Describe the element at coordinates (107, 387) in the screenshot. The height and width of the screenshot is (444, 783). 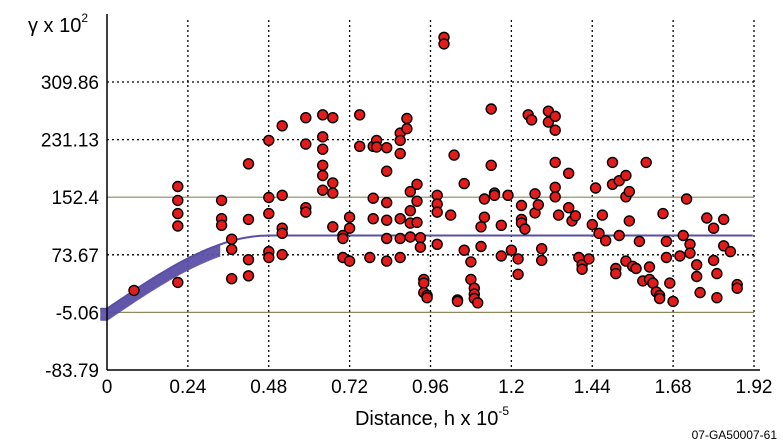
I see `x-tick-label: 0` at that location.